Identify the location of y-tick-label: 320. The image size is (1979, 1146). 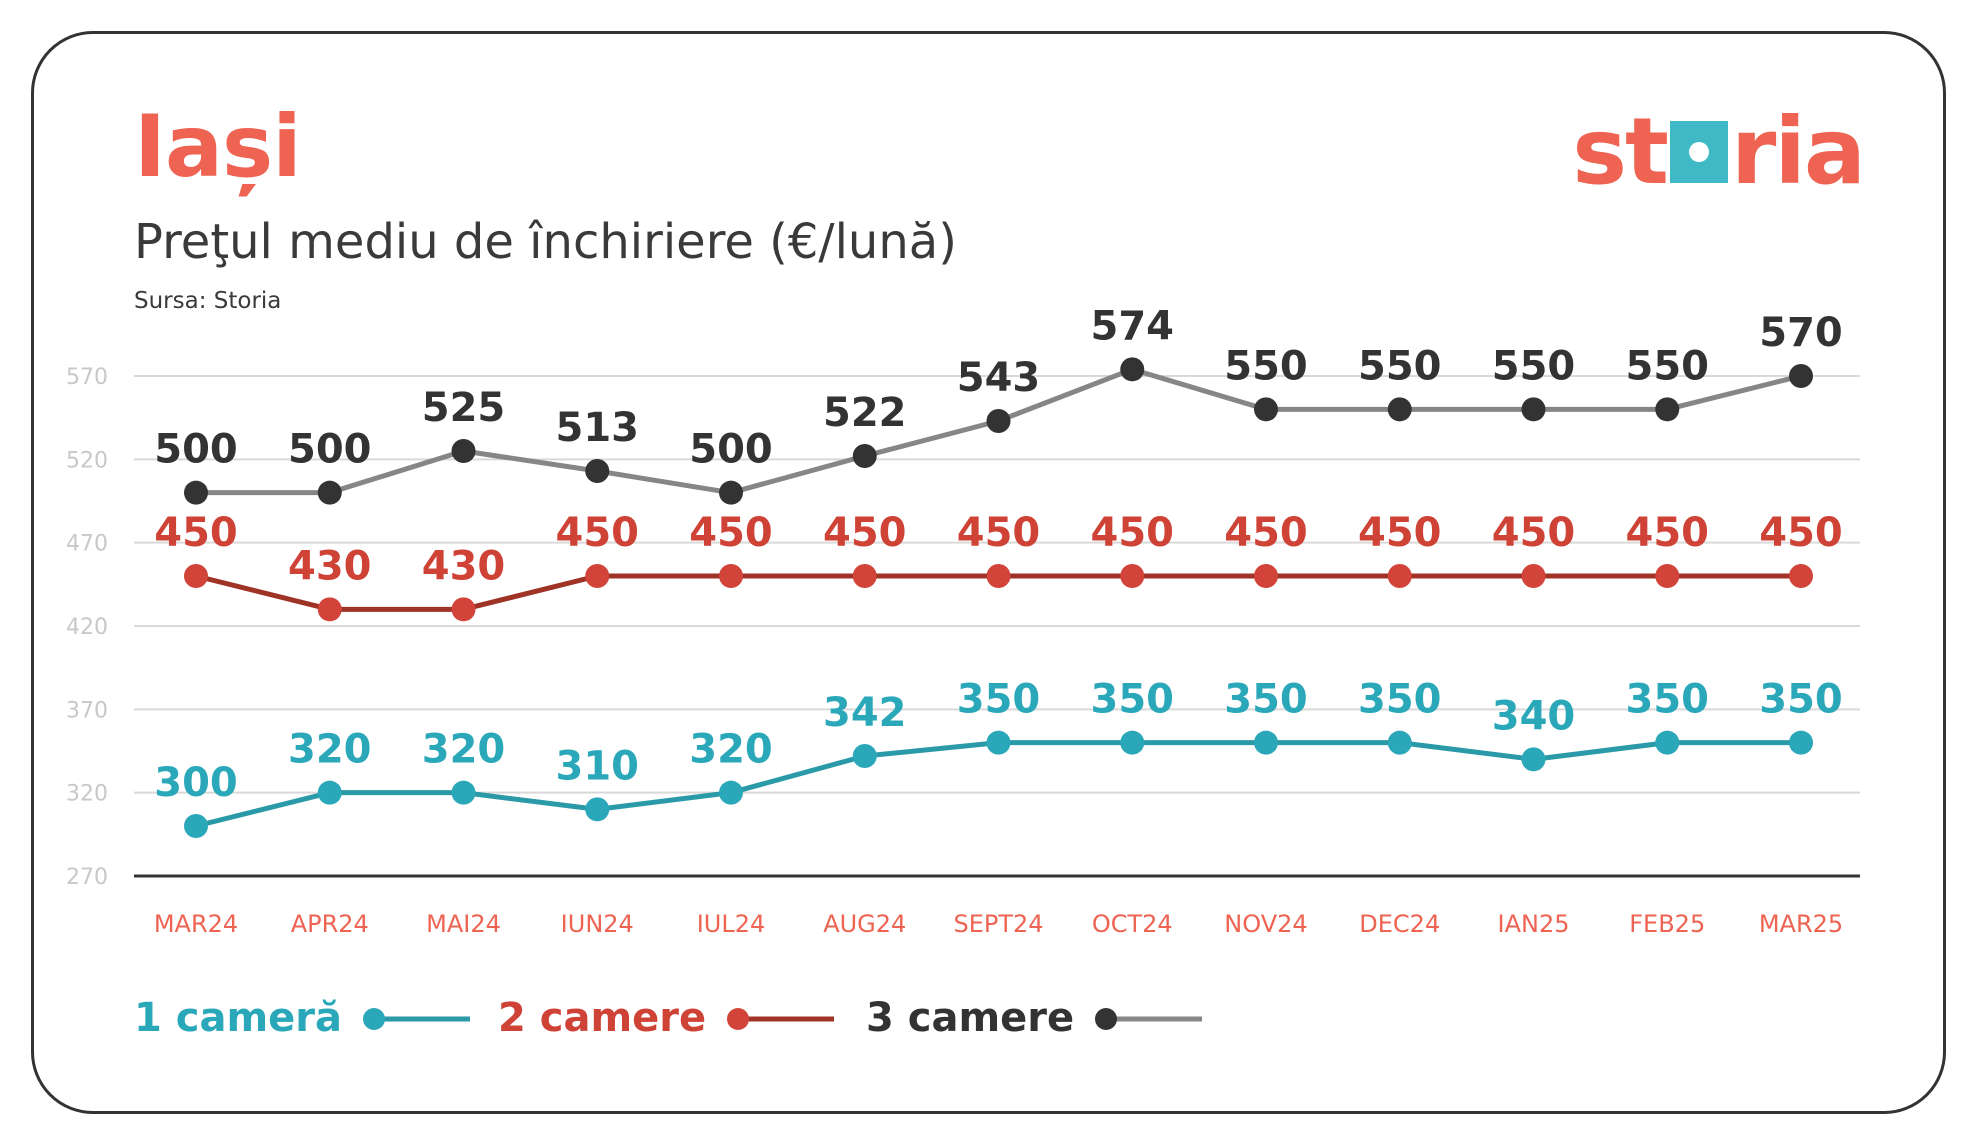
(87, 794).